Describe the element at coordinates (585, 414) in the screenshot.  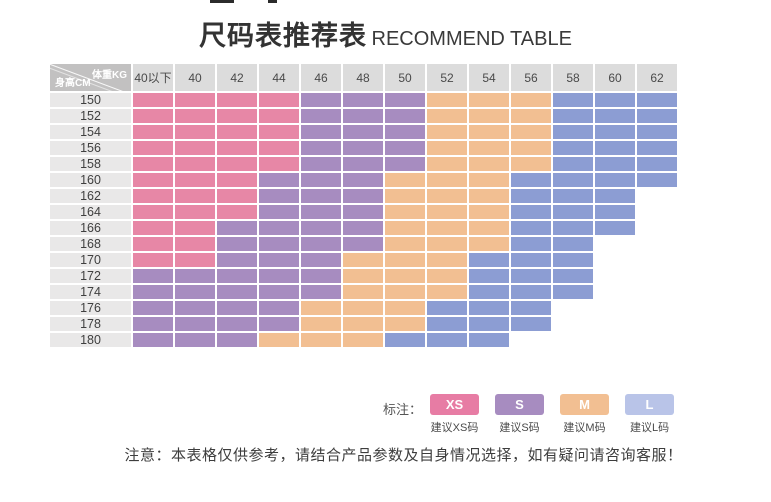
I see `legend-item-m: M 建议M码` at that location.